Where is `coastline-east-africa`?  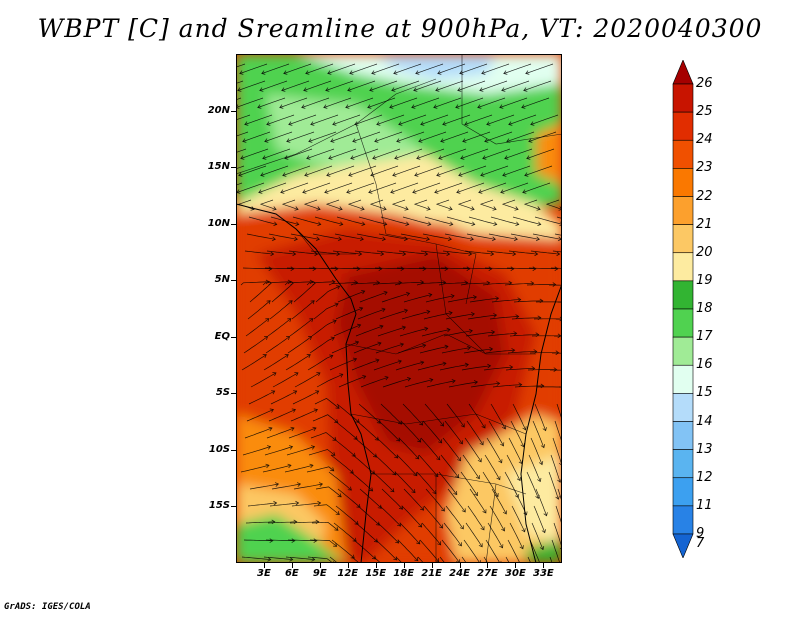 coastline-east-africa is located at coordinates (541, 423).